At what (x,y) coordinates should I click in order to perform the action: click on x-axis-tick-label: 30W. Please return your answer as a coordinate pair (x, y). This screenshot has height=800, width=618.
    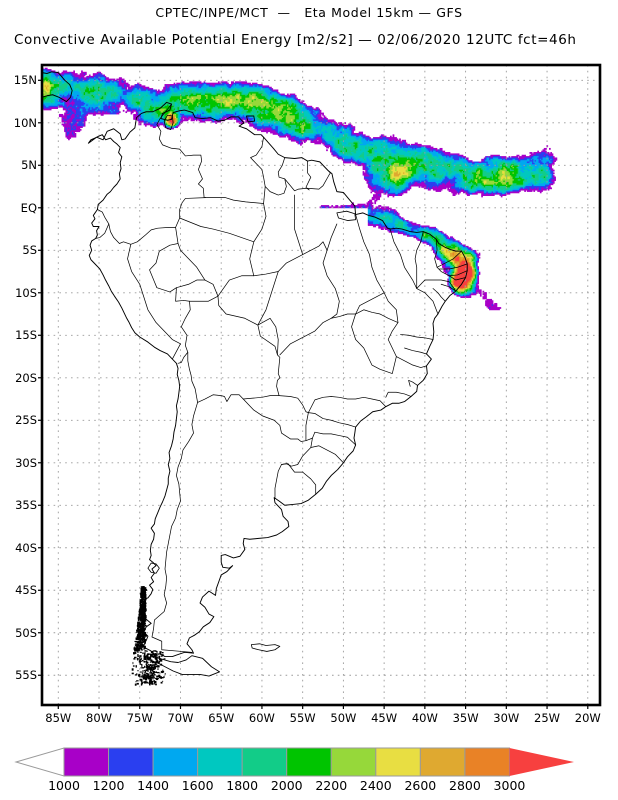
    Looking at the image, I should click on (506, 718).